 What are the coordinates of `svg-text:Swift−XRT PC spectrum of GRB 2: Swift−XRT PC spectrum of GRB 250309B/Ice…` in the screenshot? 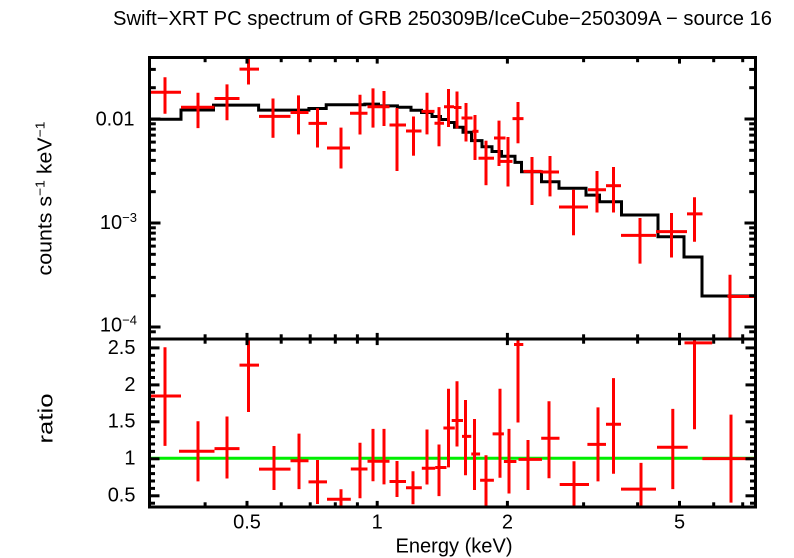 It's located at (442, 19).